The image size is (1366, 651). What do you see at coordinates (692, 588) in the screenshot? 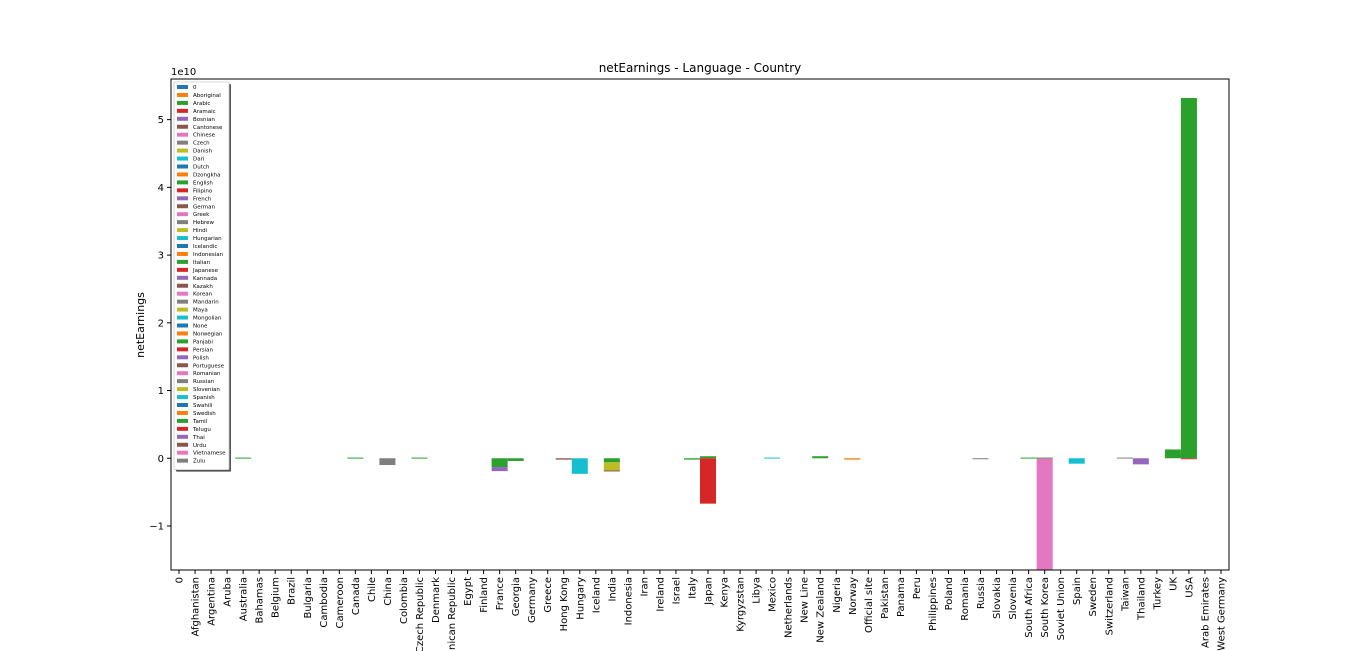
I see `x-tick-label: Italy` at bounding box center [692, 588].